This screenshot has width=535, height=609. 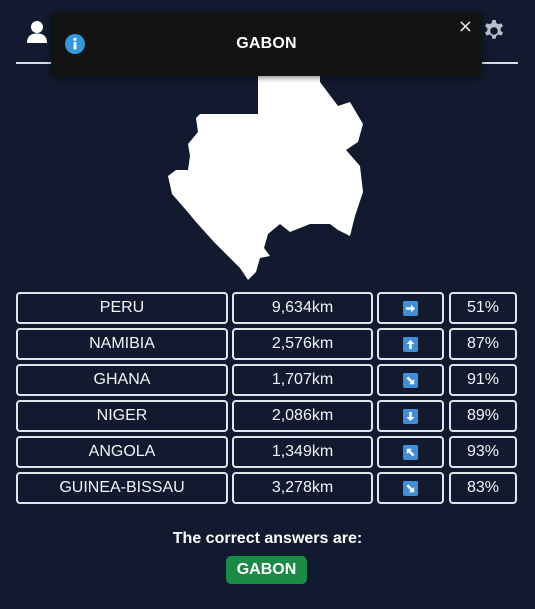 What do you see at coordinates (75, 44) in the screenshot?
I see `info-icon` at bounding box center [75, 44].